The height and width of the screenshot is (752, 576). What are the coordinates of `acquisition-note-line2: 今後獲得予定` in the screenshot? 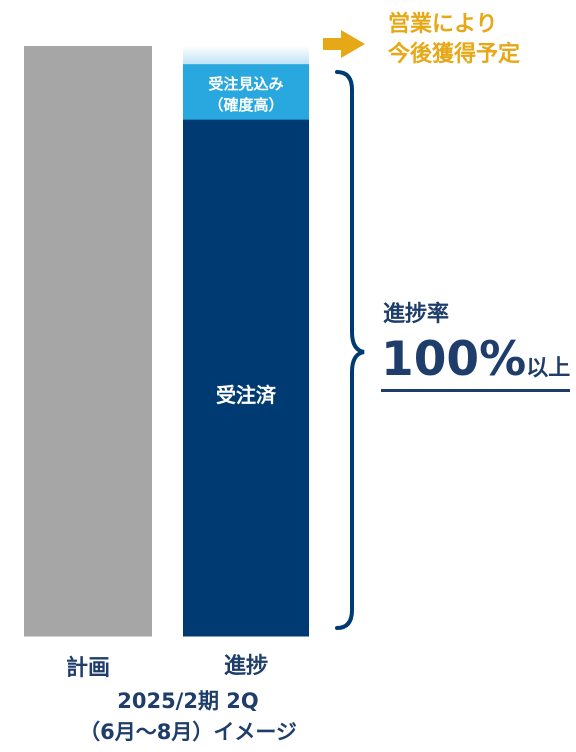 It's located at (454, 54).